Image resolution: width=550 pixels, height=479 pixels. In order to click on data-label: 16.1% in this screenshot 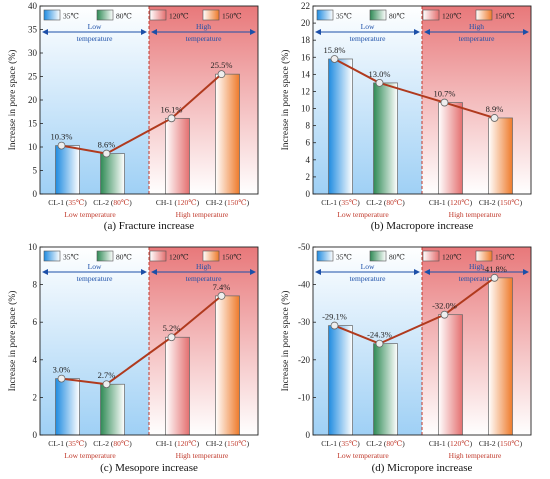, I will do `click(172, 109)`.